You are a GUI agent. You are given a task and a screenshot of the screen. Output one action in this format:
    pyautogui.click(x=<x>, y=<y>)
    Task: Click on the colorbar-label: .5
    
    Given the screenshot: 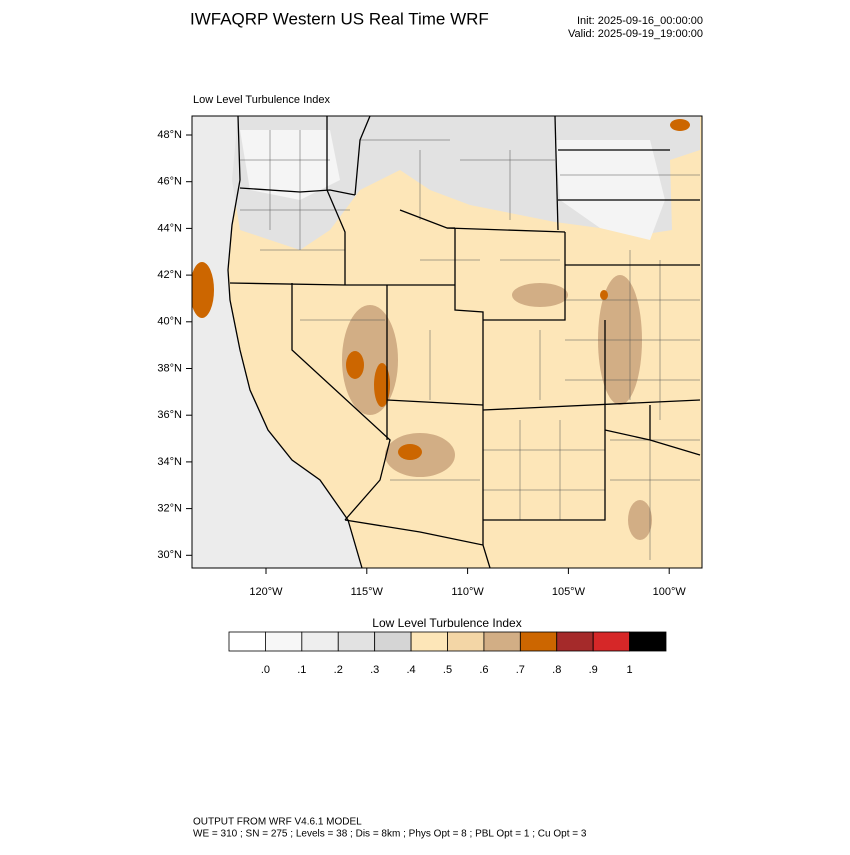 What is the action you would take?
    pyautogui.click(x=447, y=670)
    